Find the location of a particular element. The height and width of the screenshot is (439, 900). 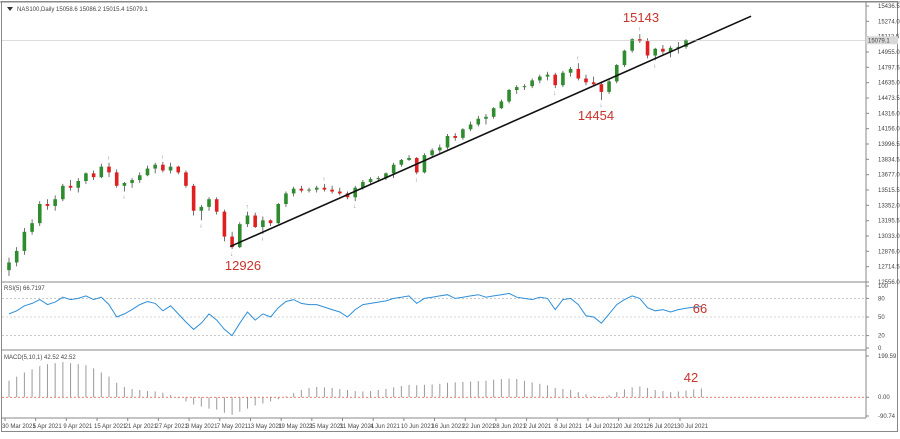

macd-tick-label: 199.59 is located at coordinates (887, 357).